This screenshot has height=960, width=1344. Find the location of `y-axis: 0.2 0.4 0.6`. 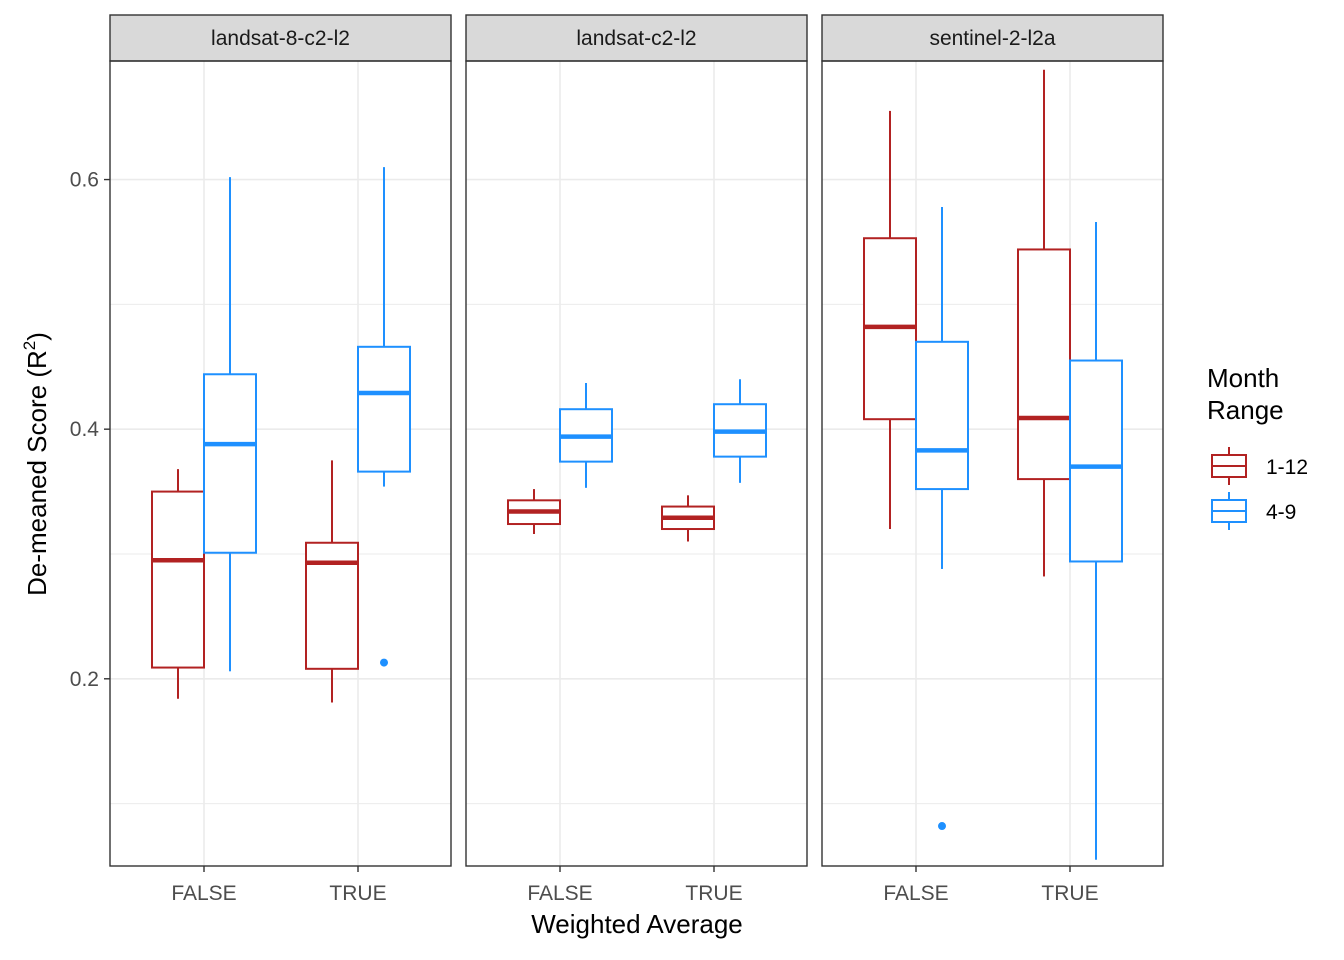

y-axis: 0.2 0.4 0.6 is located at coordinates (90, 430).